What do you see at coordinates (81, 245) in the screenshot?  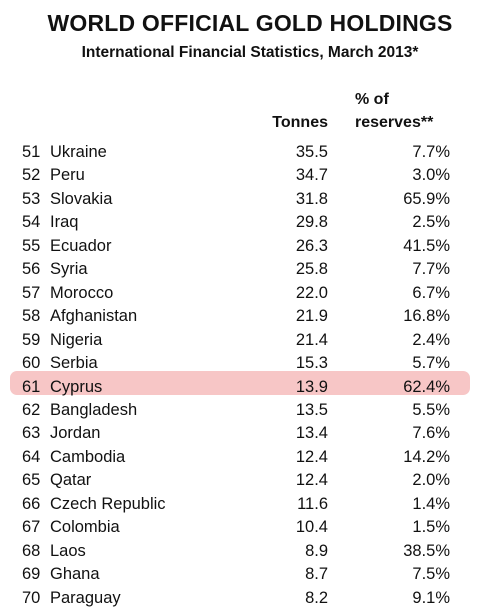 I see `country: Ecuador` at bounding box center [81, 245].